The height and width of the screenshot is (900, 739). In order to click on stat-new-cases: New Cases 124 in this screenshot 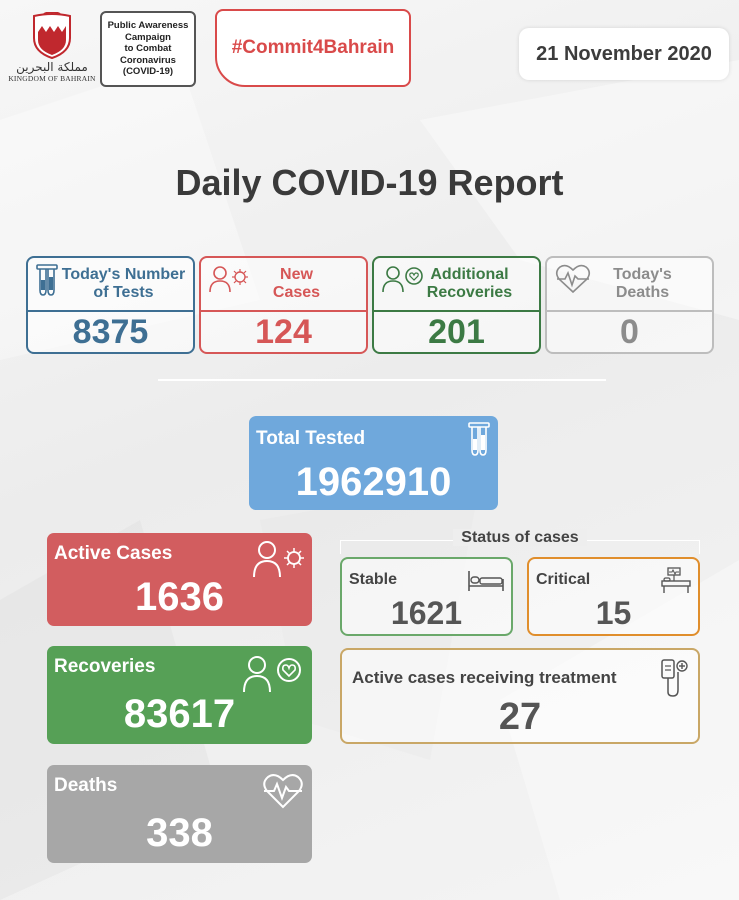, I will do `click(283, 305)`.